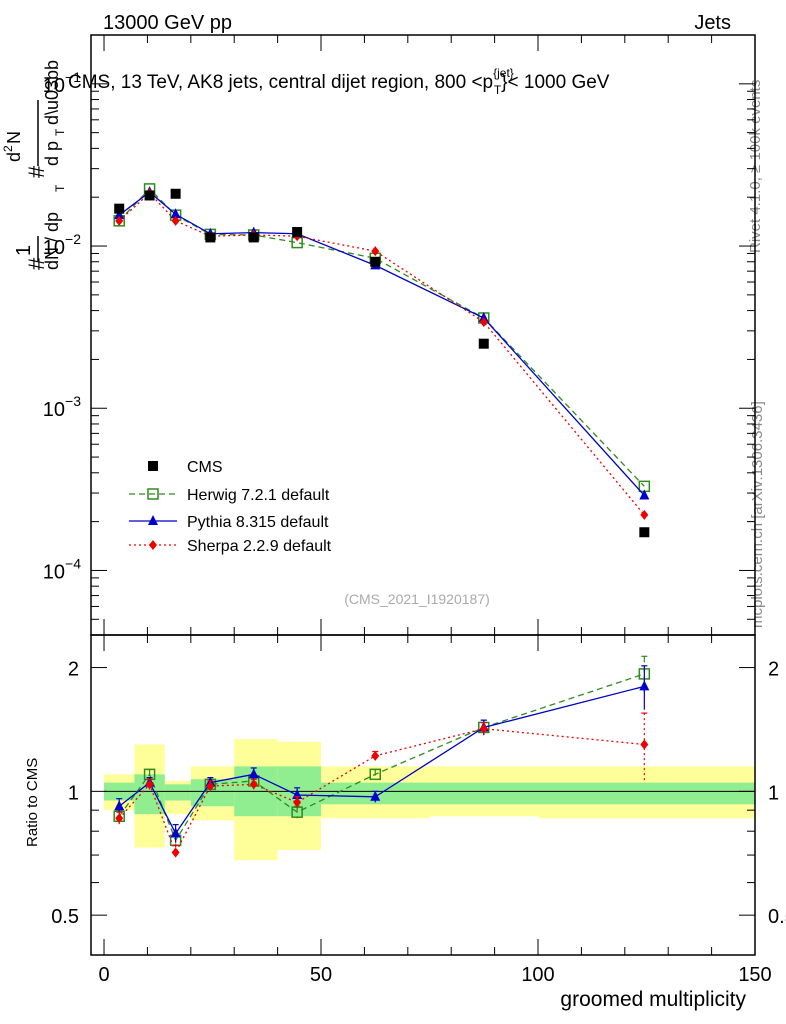  What do you see at coordinates (24, 250) in the screenshot?
I see `svg-text: 1` at bounding box center [24, 250].